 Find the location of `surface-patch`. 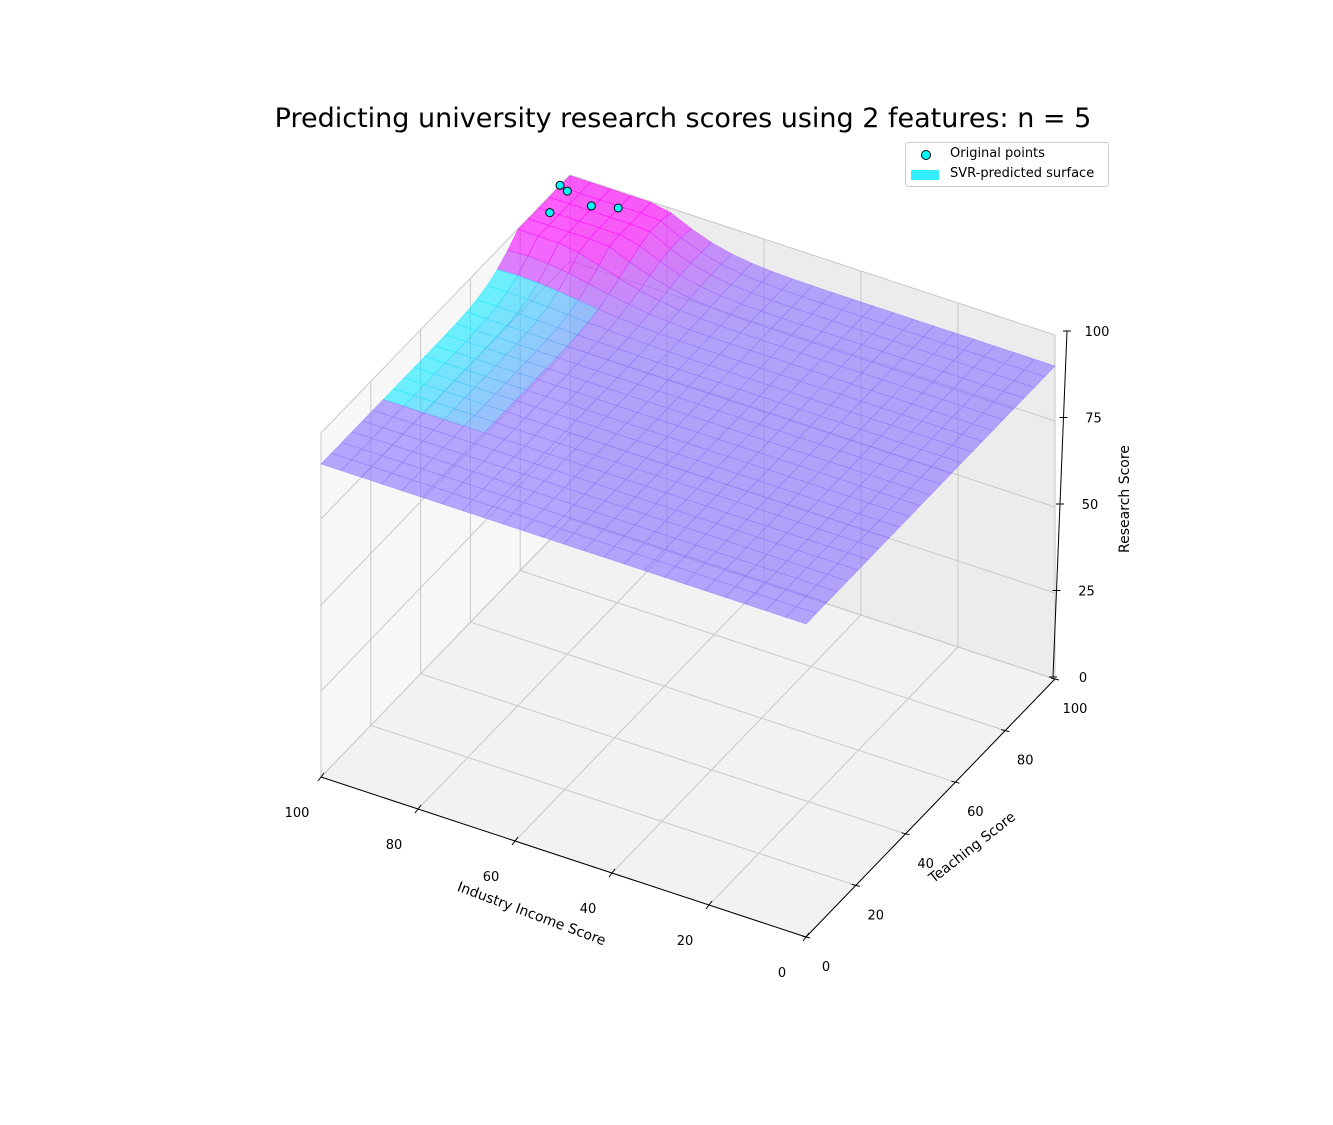

surface-patch is located at coordinates (801, 615).